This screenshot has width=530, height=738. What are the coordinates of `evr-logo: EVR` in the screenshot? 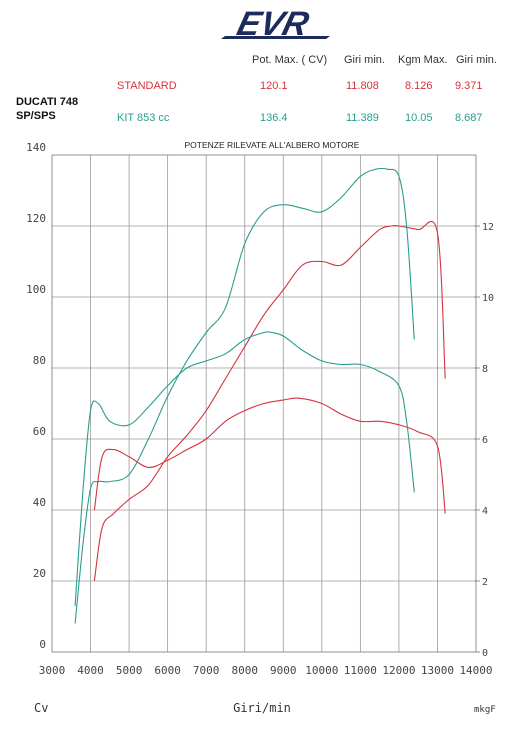 It's located at (275, 22).